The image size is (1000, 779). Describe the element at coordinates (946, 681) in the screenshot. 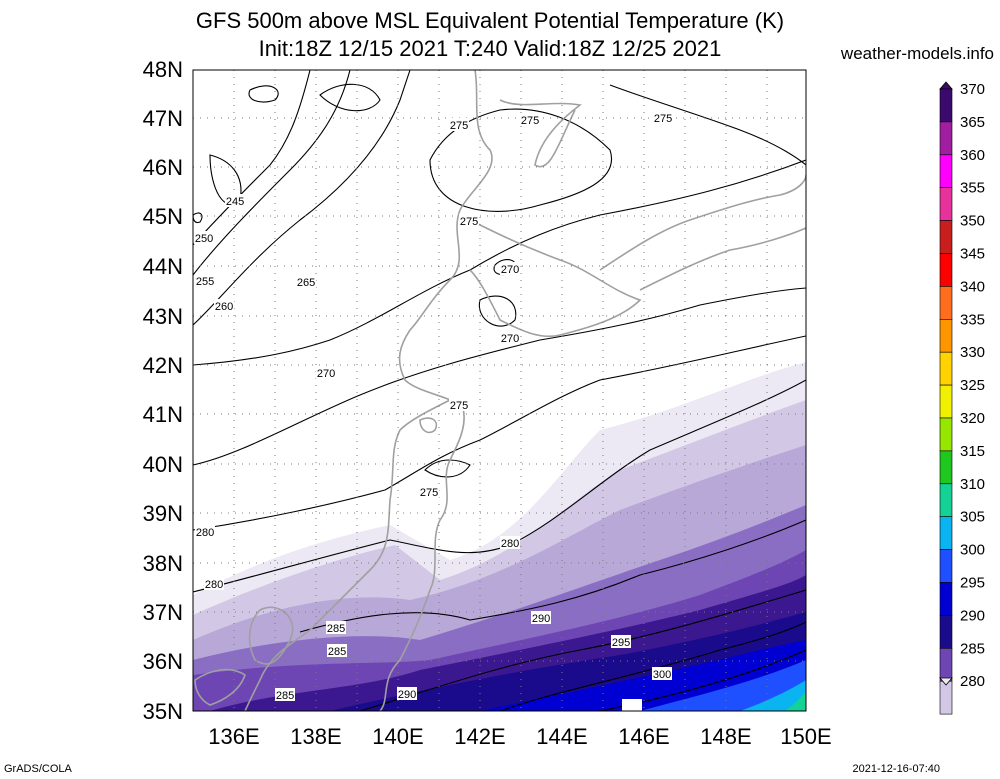

I see `colorbar-bottom-arrow` at that location.